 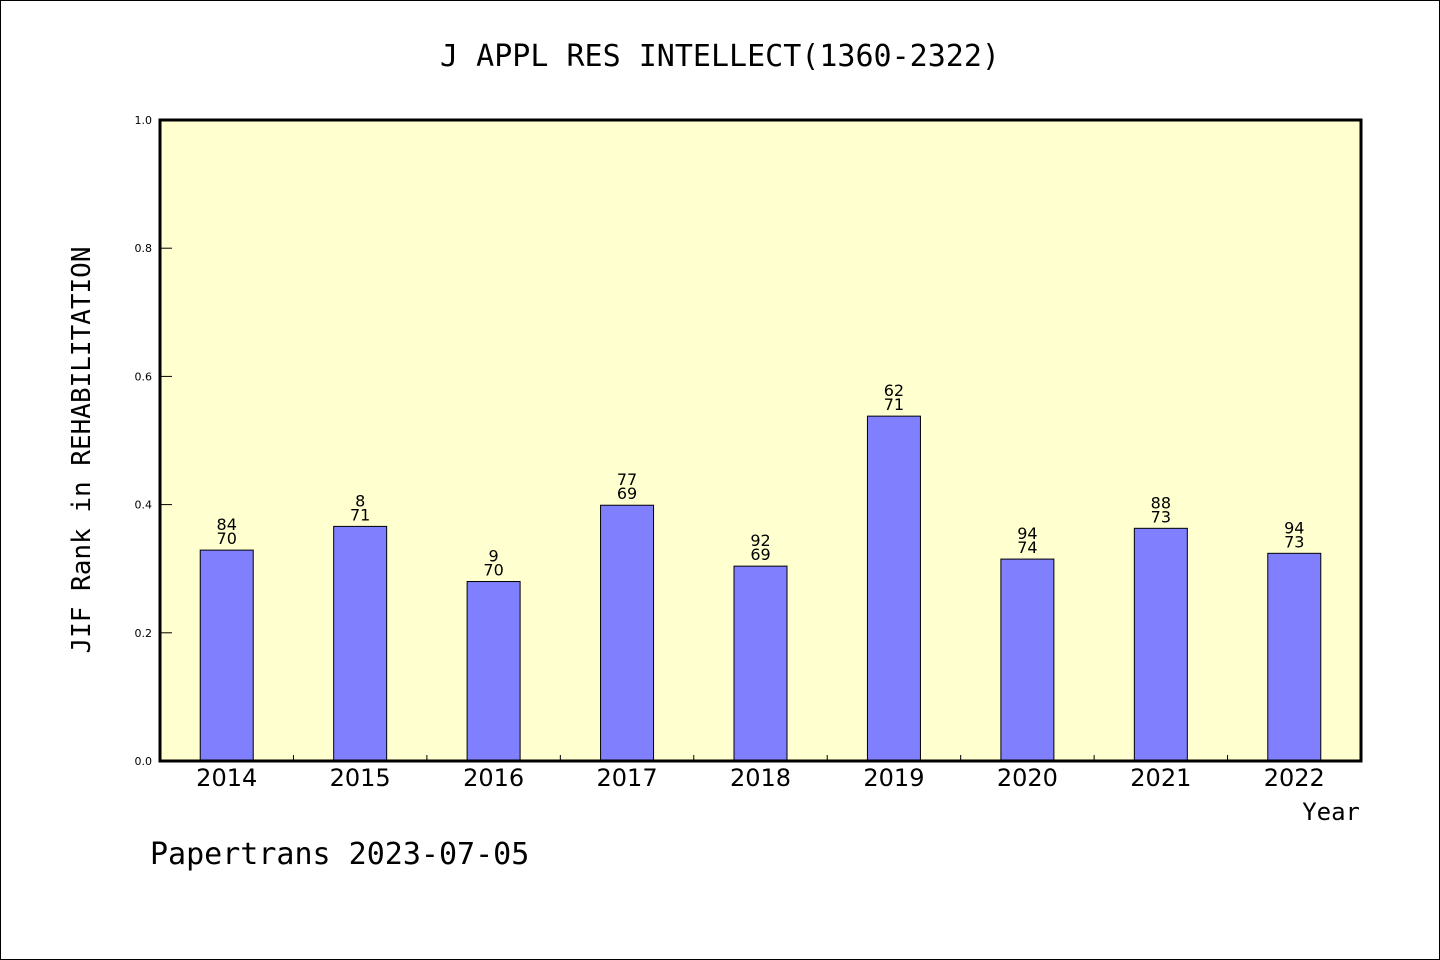 What do you see at coordinates (627, 633) in the screenshot?
I see `bar-2017` at bounding box center [627, 633].